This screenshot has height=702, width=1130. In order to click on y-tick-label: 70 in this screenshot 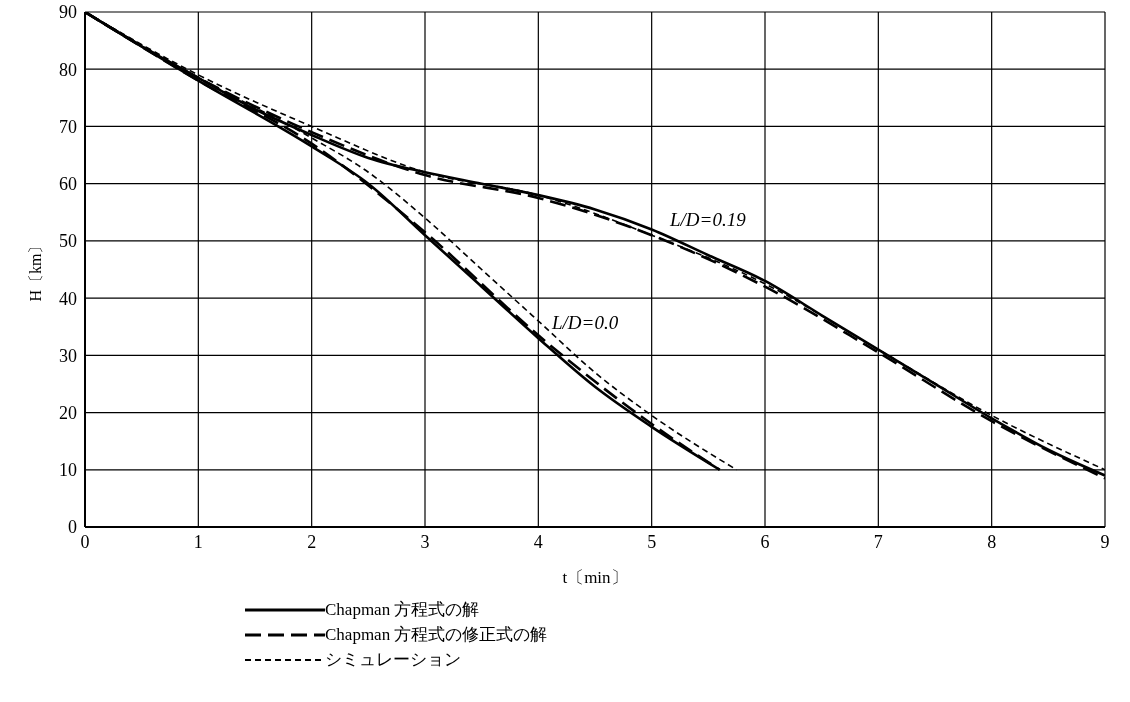, I will do `click(68, 126)`.